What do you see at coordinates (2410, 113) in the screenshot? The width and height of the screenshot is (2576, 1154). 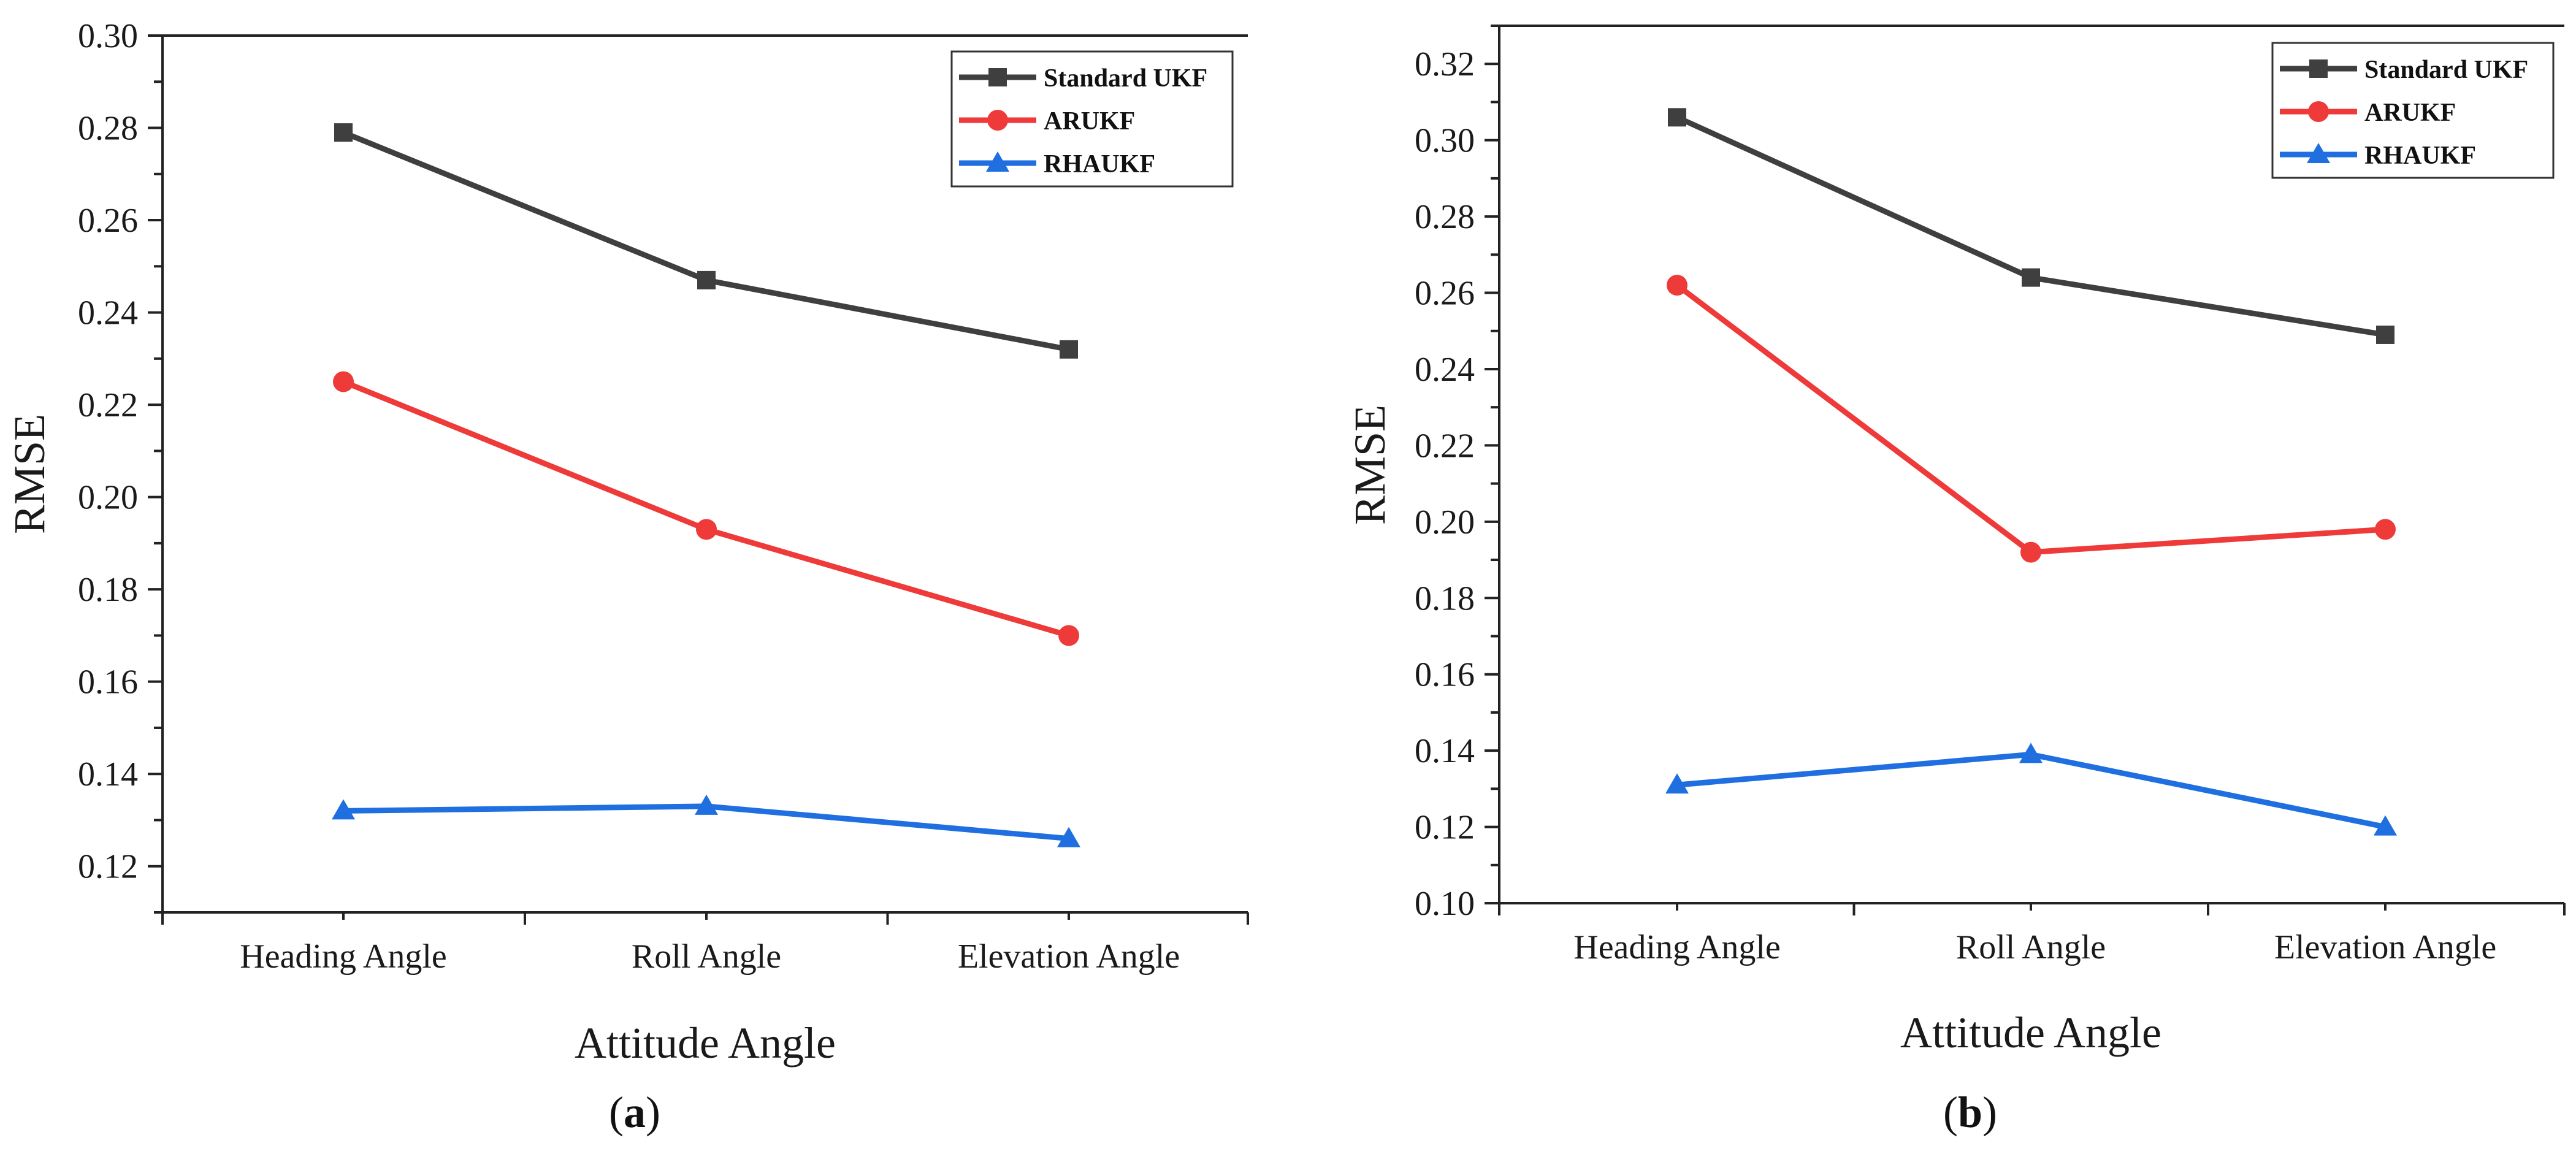 I see `chart-b-legend-label: ARUKF` at bounding box center [2410, 113].